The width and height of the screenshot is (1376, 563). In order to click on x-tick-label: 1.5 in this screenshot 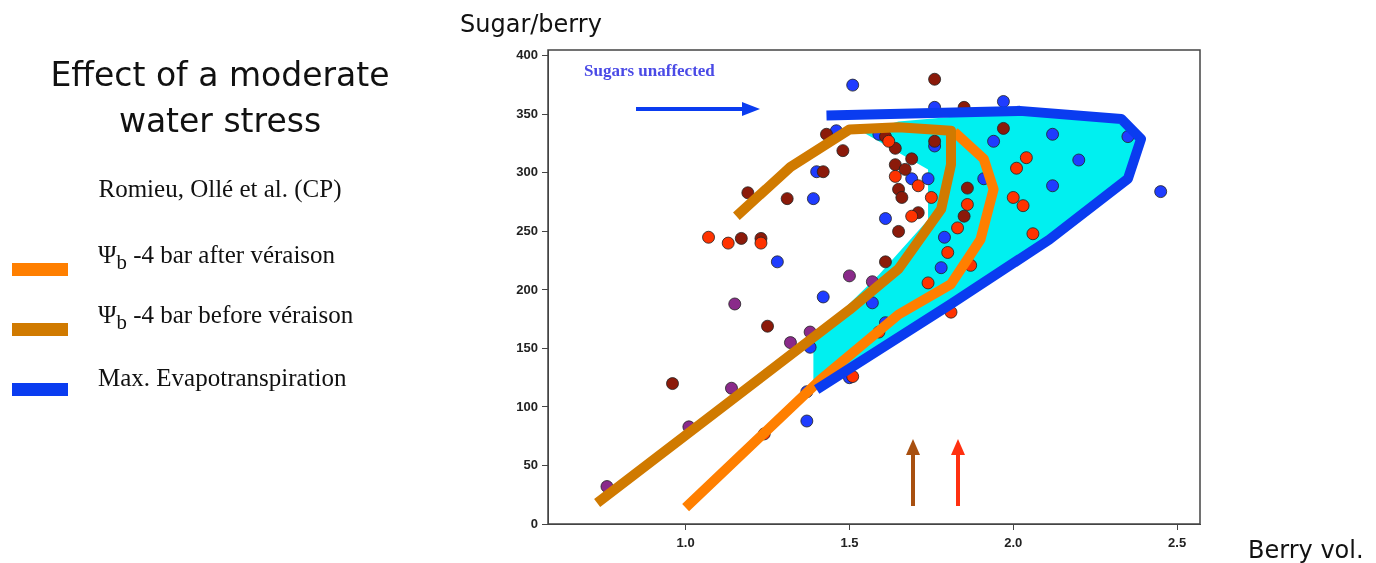, I will do `click(849, 543)`.